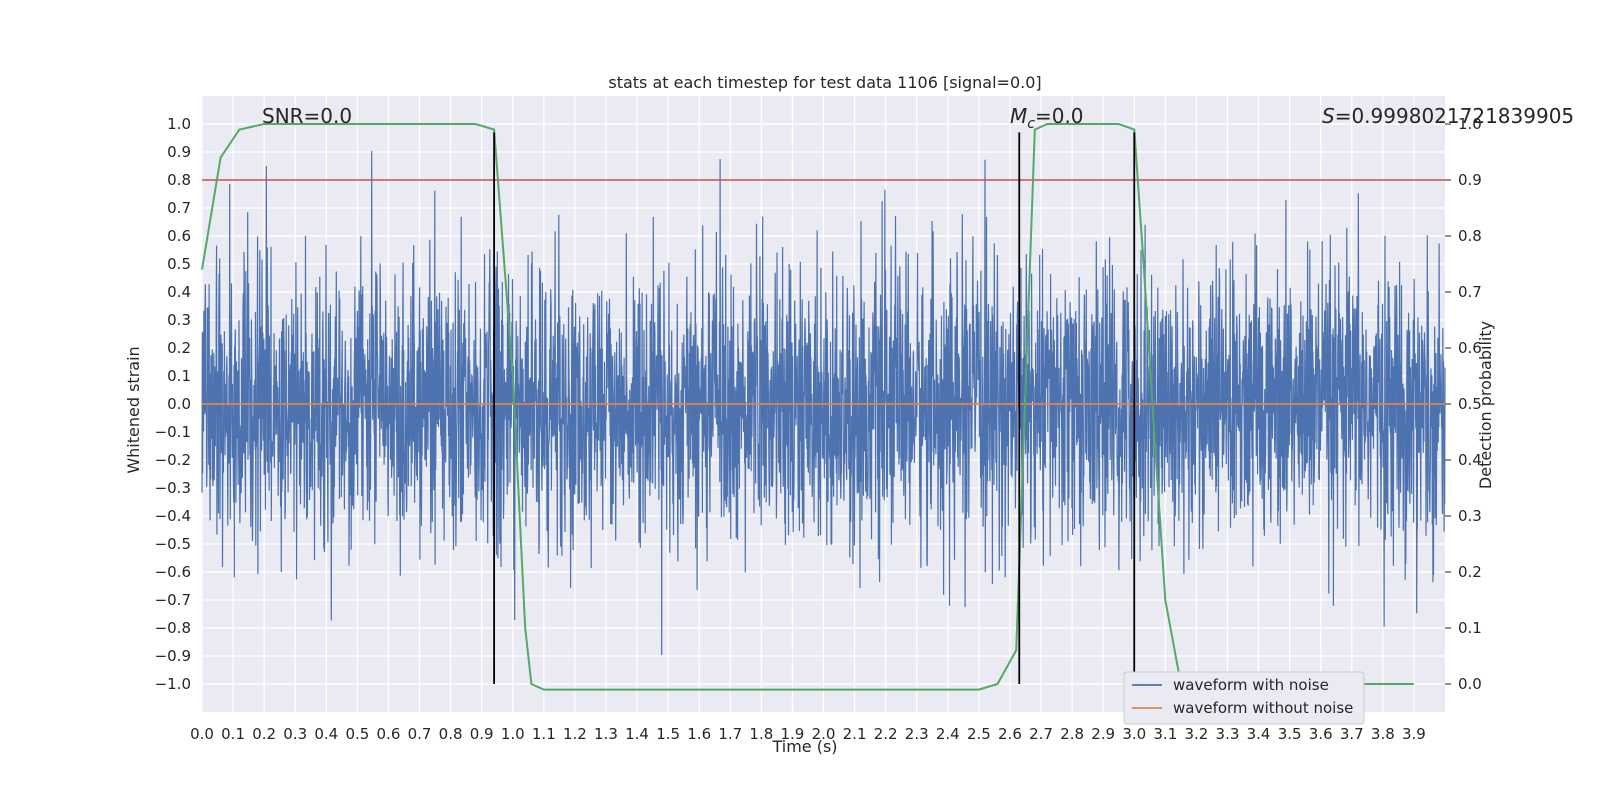 This screenshot has width=1600, height=800. Describe the element at coordinates (179, 236) in the screenshot. I see `y-tick-label: 0.6` at that location.